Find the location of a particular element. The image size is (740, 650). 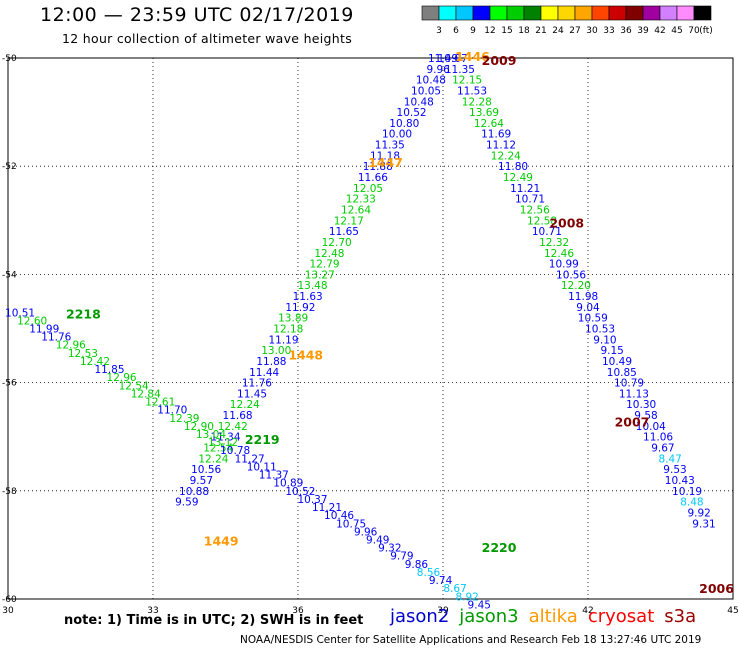

wave-height-value: 10.71 is located at coordinates (547, 232).